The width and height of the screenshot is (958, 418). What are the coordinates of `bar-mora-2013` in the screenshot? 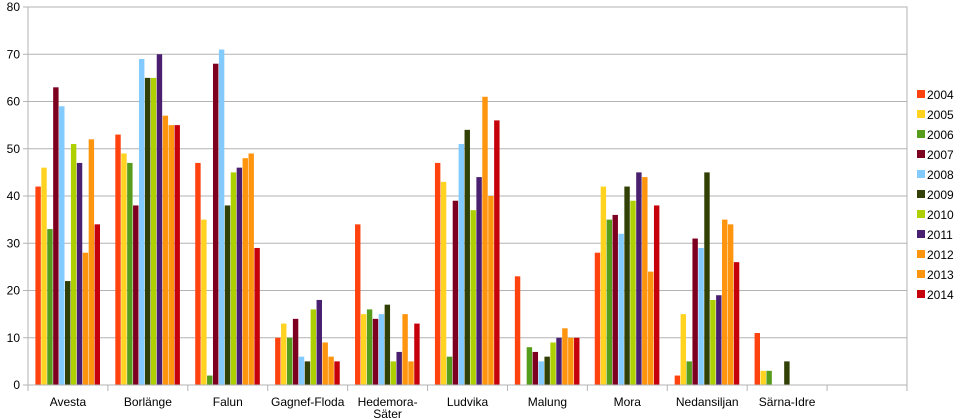 It's located at (651, 328).